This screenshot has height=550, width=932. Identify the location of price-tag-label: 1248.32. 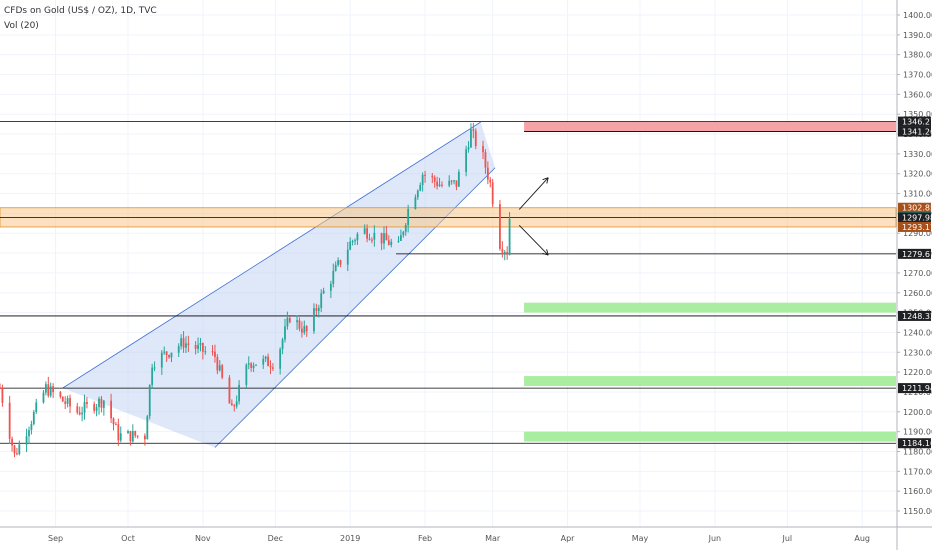
(917, 316).